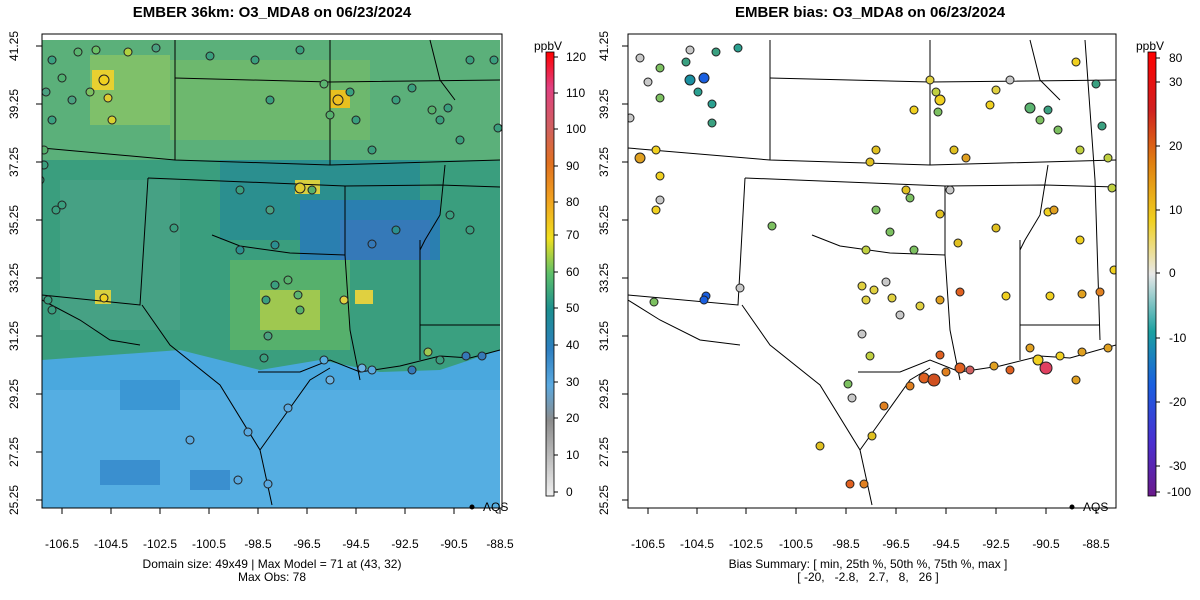  Describe the element at coordinates (604, 220) in the screenshot. I see `right-ytick: 35.25` at that location.